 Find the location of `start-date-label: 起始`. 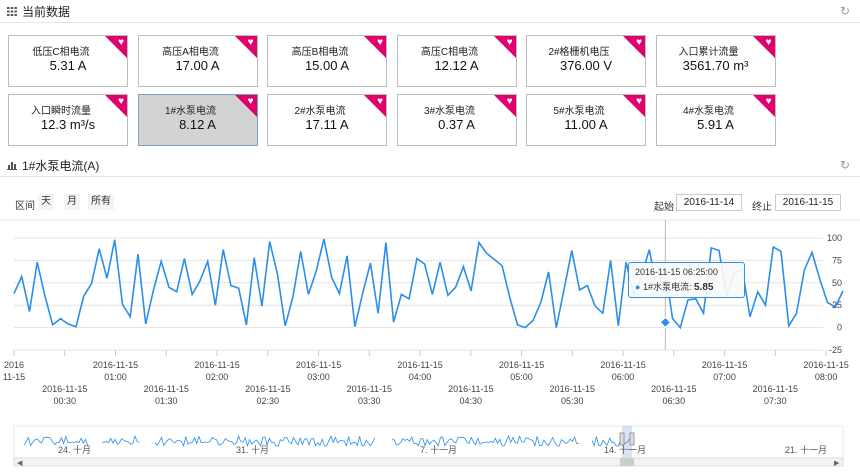

start-date-label: 起始 is located at coordinates (664, 207).